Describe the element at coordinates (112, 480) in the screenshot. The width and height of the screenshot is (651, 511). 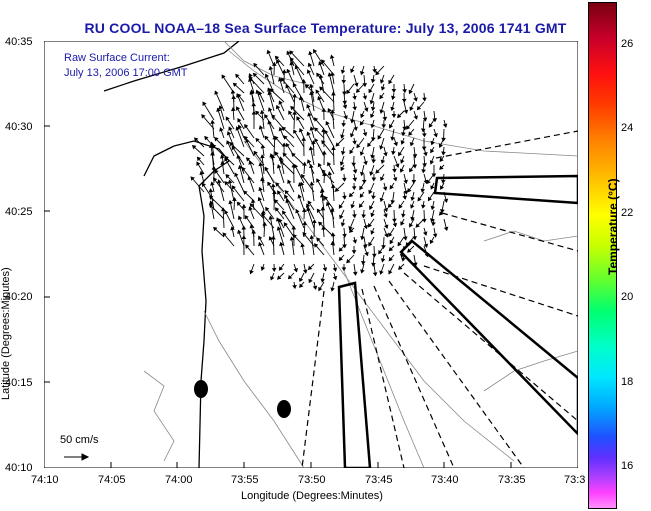
I see `x-tick-label: 74:05` at that location.